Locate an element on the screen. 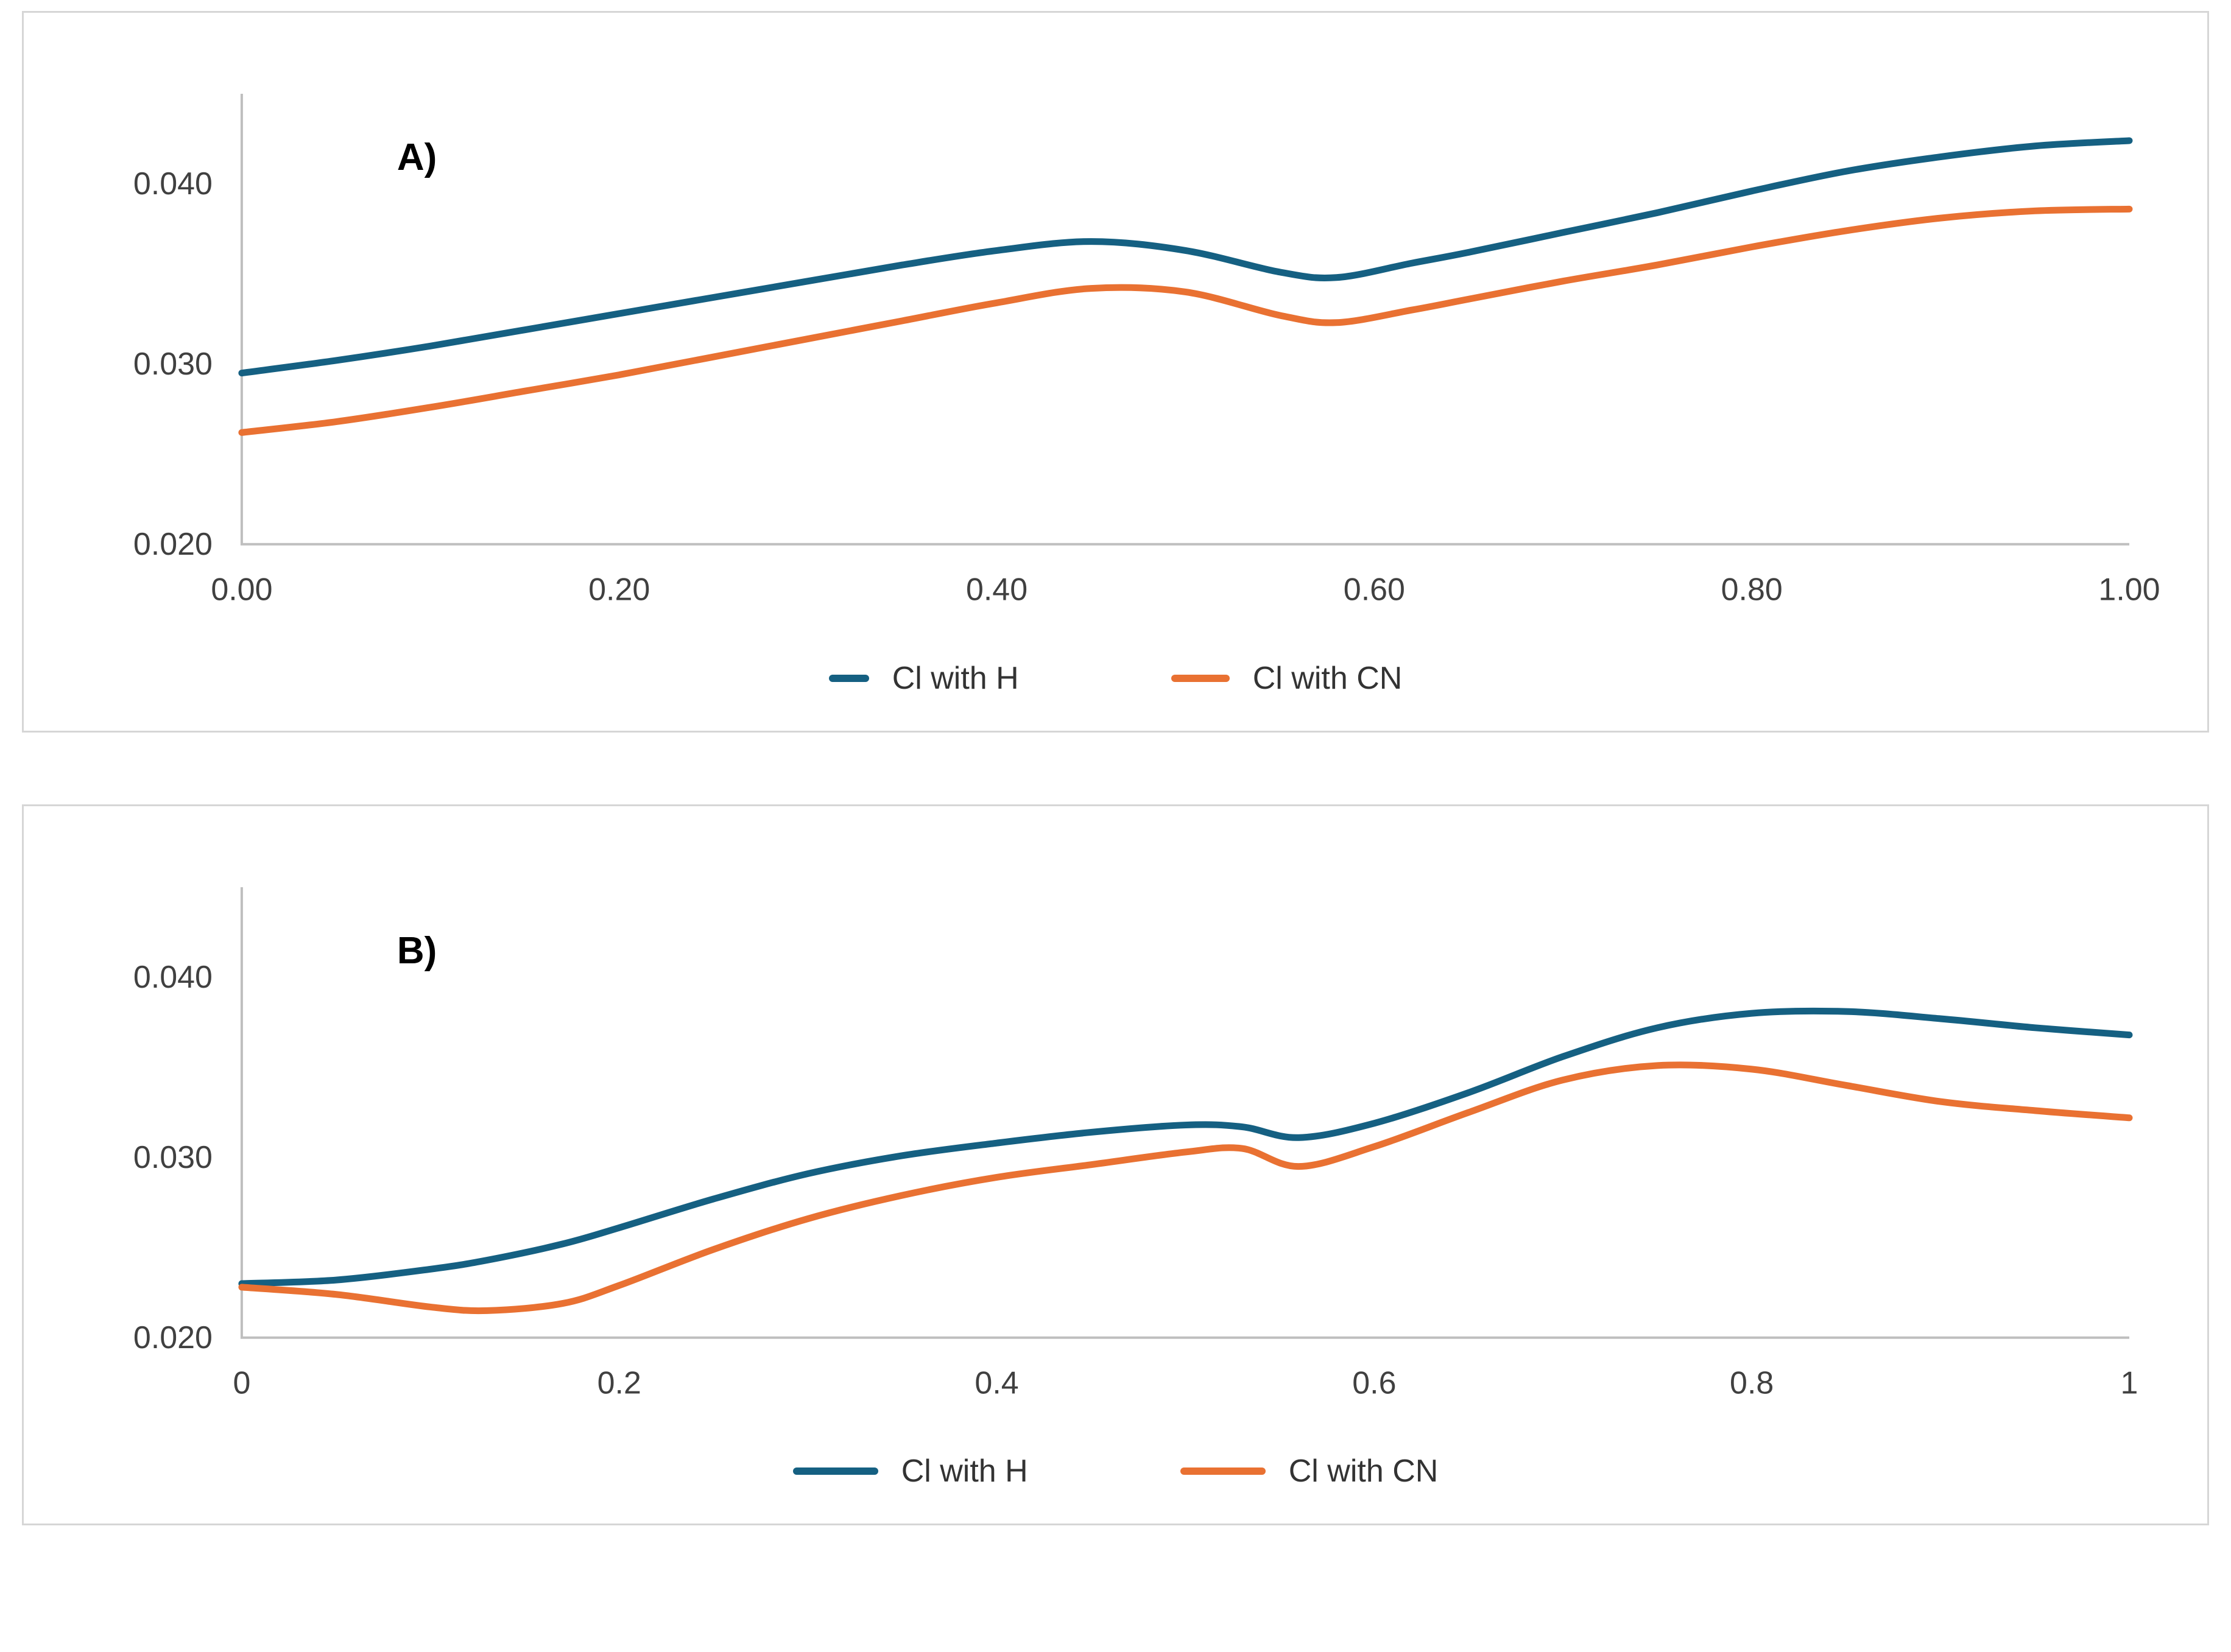 The width and height of the screenshot is (2231, 1652). x-tick-label: 0.6 is located at coordinates (1374, 1383).